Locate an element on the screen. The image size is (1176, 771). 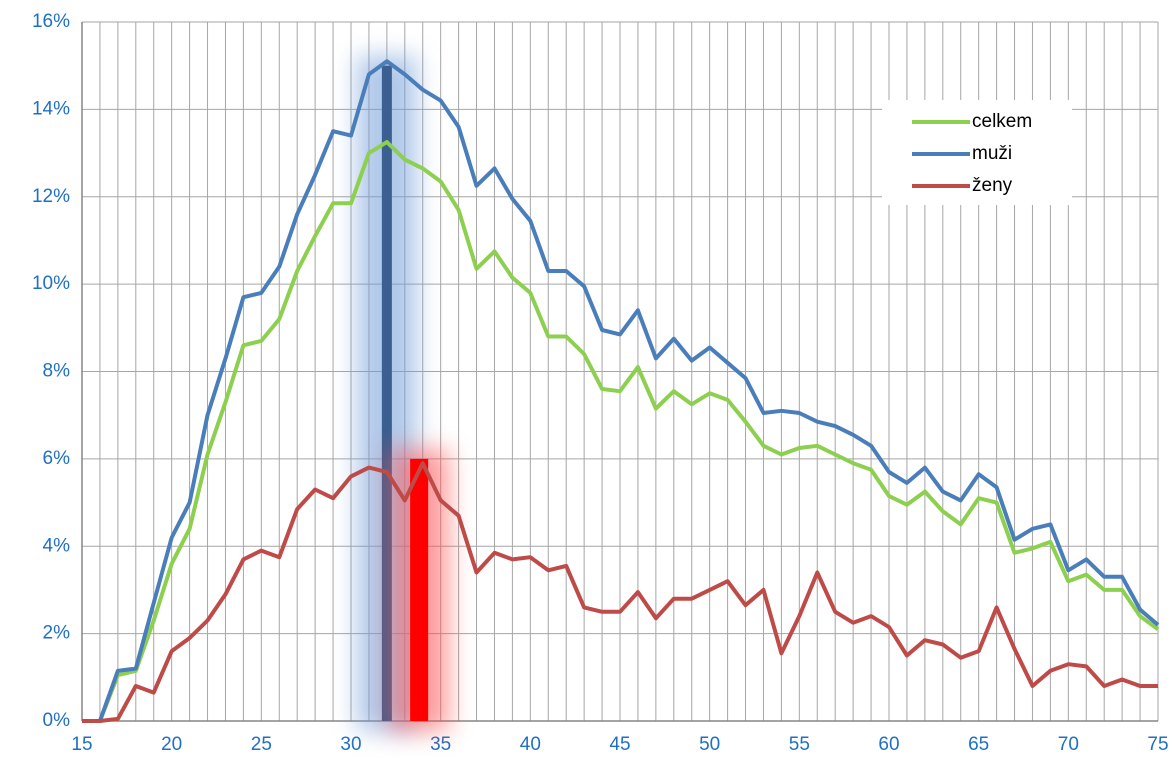
x-tick-label: 20 is located at coordinates (171, 744).